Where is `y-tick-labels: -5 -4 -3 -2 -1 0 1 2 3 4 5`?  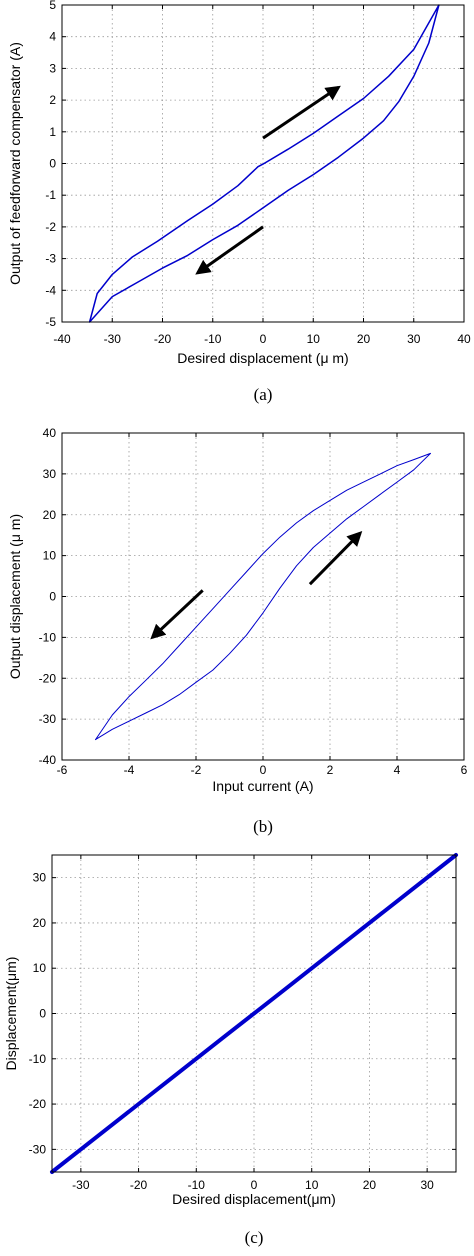
y-tick-labels: -5 -4 -3 -2 -1 0 1 2 3 4 5 is located at coordinates (50, 164).